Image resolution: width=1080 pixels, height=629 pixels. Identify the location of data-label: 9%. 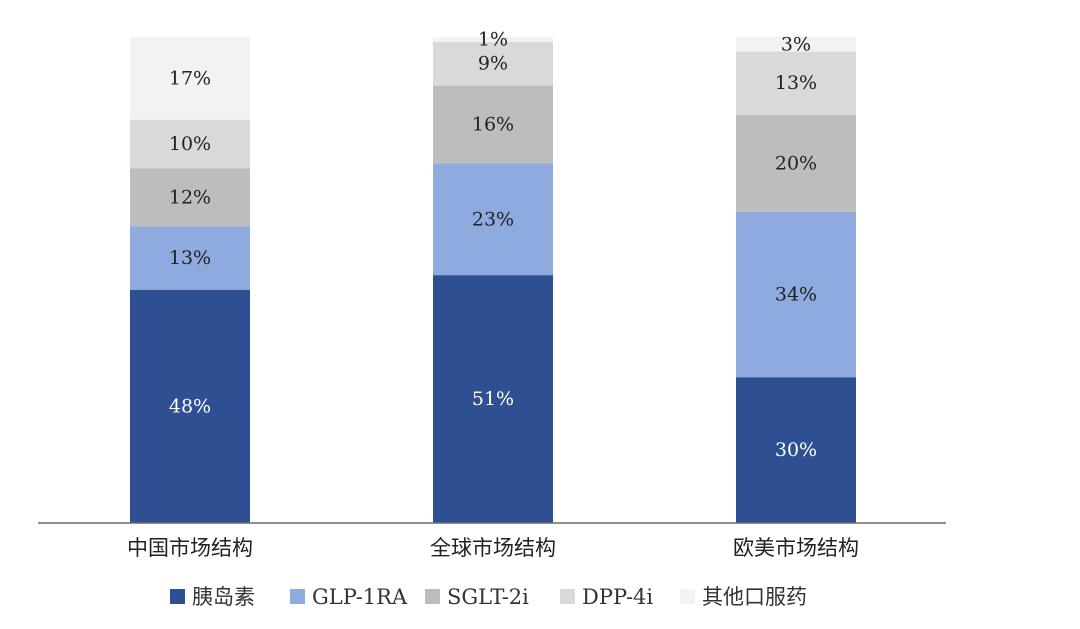
(493, 64).